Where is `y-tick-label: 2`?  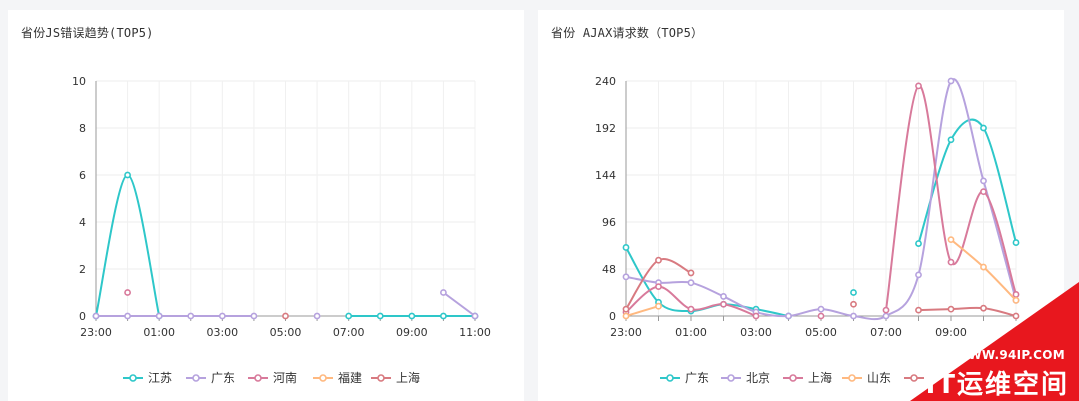 y-tick-label: 2 is located at coordinates (82, 269).